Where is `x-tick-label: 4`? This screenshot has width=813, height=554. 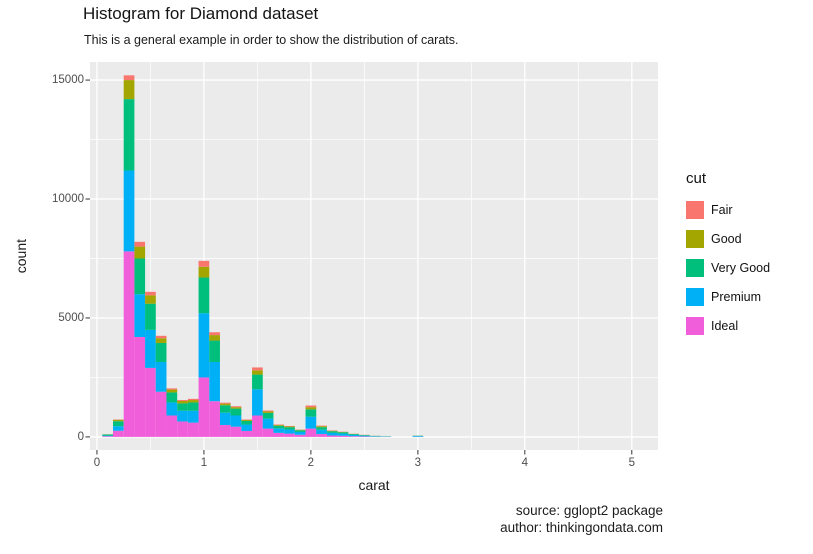
x-tick-label: 4 is located at coordinates (525, 463).